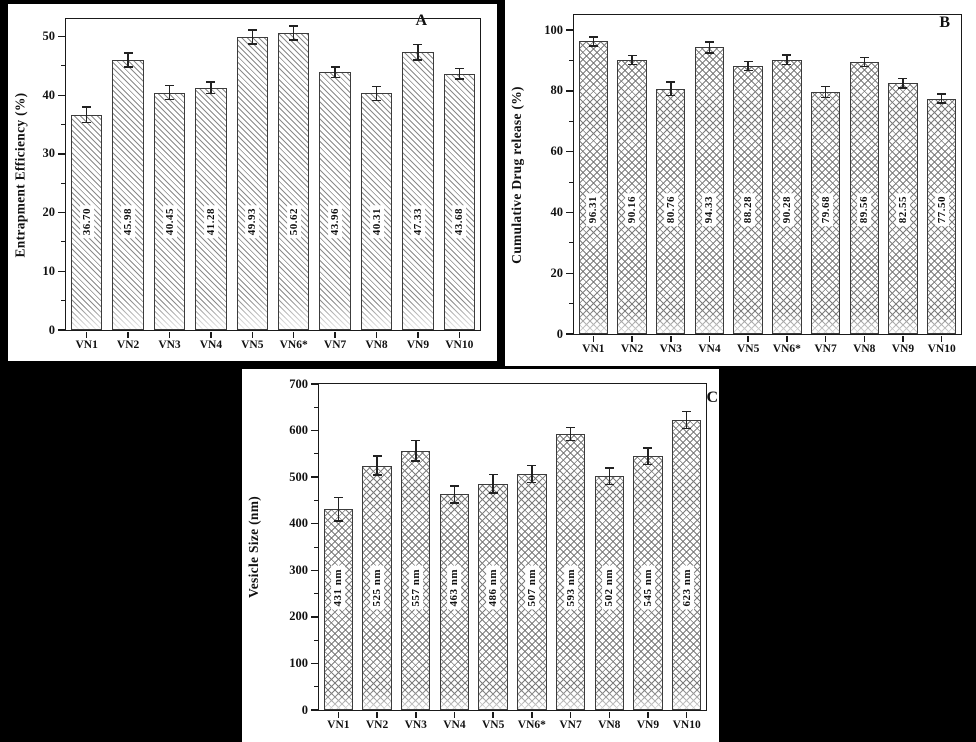 The width and height of the screenshot is (976, 742). Describe the element at coordinates (253, 547) in the screenshot. I see `y-axis-title: Vesicle Size (nm)` at that location.